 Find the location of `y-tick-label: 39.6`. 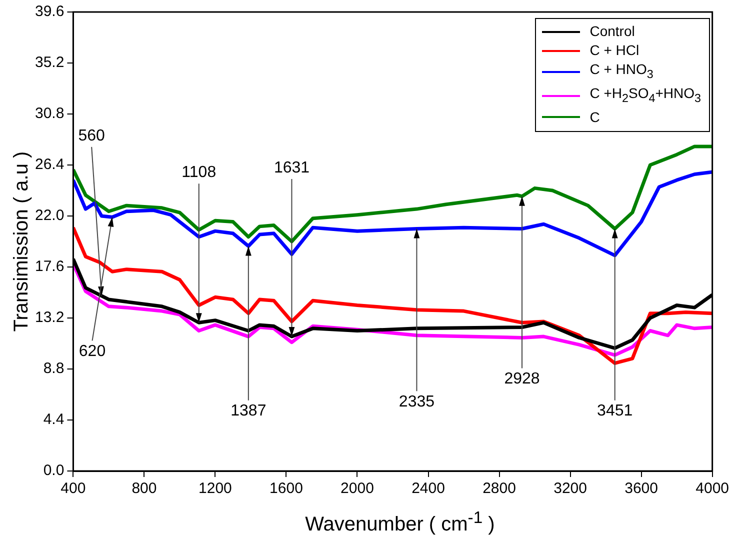

y-tick-label: 39.6 is located at coordinates (49, 11).